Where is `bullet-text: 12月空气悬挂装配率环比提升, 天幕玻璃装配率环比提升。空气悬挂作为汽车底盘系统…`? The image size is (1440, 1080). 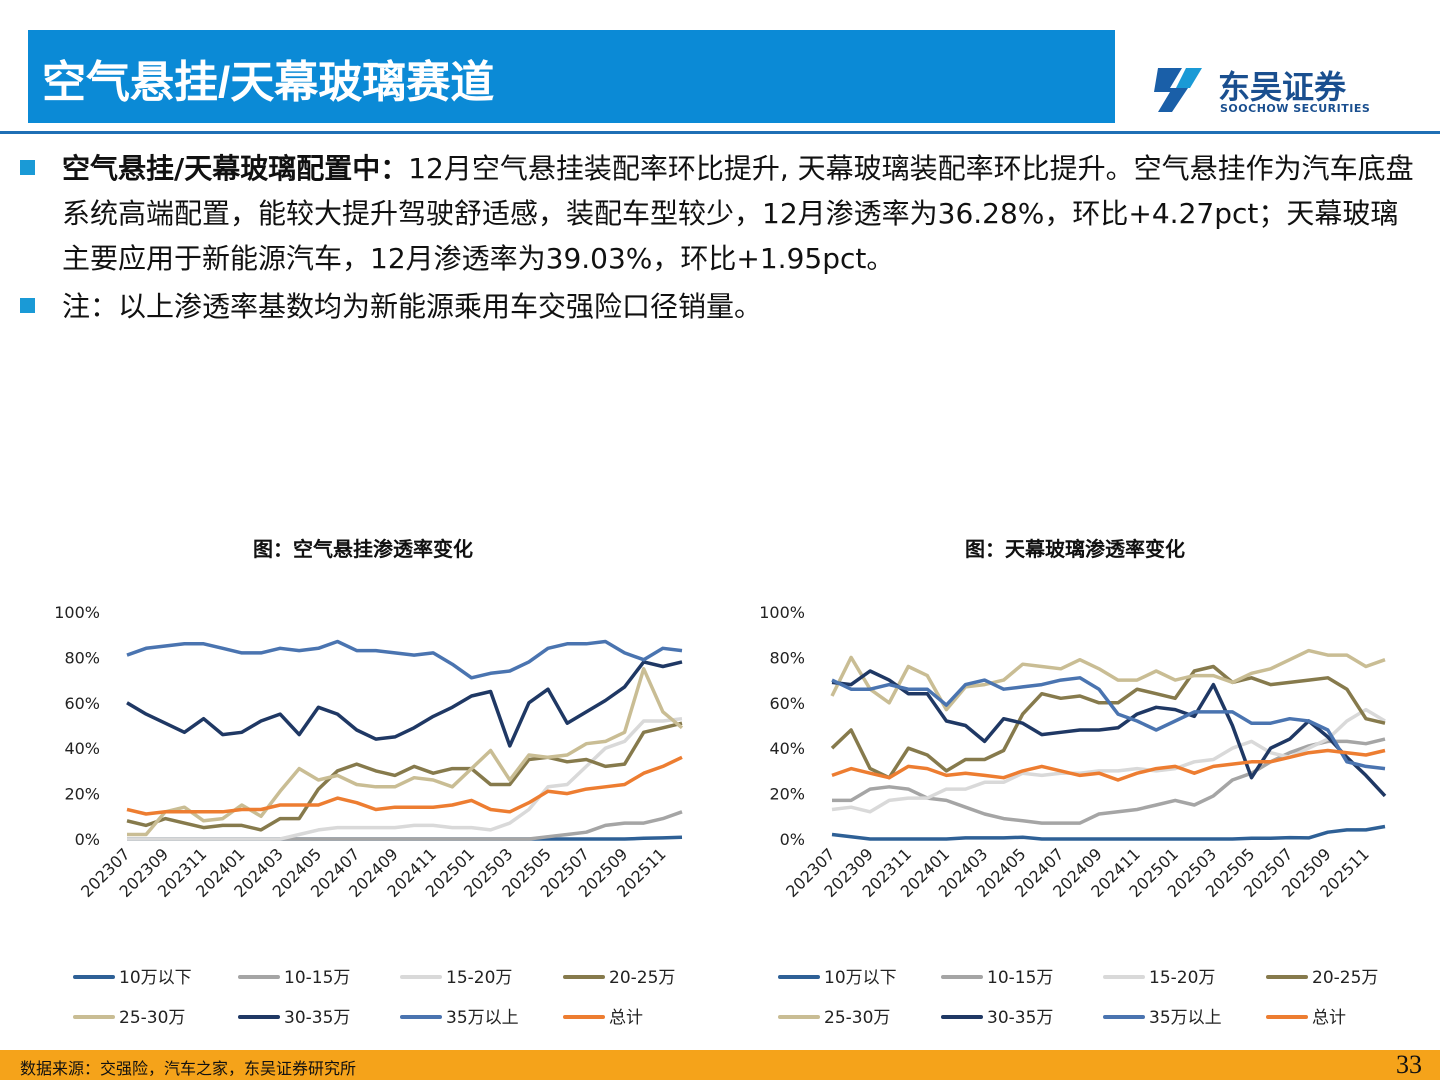 bullet-text: 12月空气悬挂装配率环比提升, 天幕玻璃装配率环比提升。空气悬挂作为汽车底盘系统… is located at coordinates (738, 213).